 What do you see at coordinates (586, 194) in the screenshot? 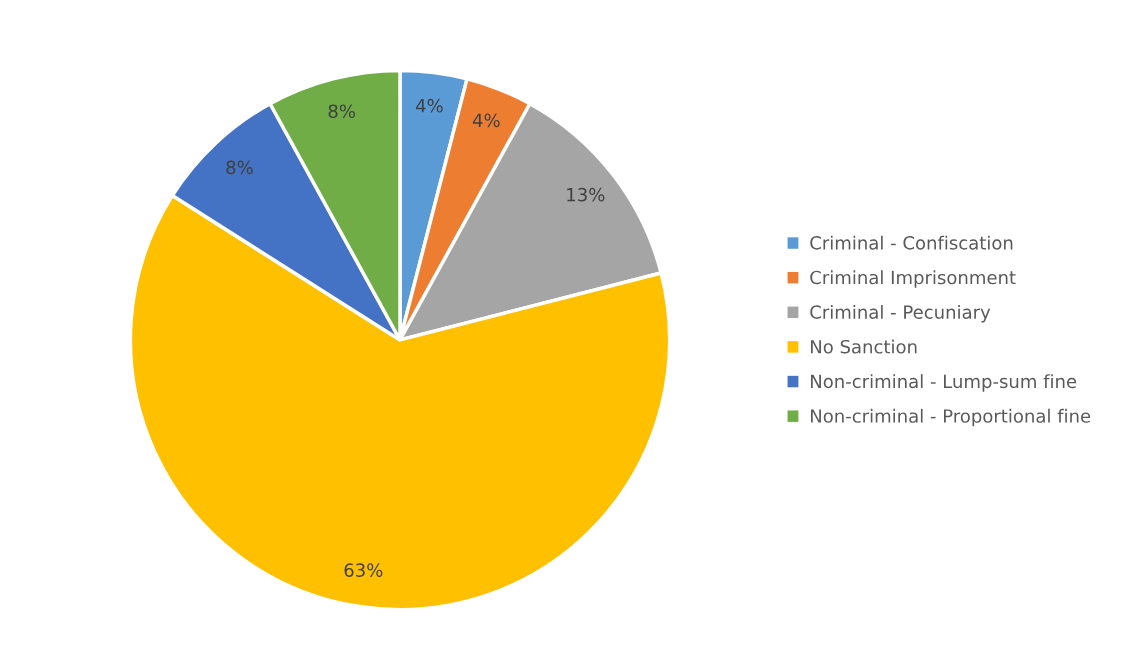
I see `data-label: 13%` at bounding box center [586, 194].